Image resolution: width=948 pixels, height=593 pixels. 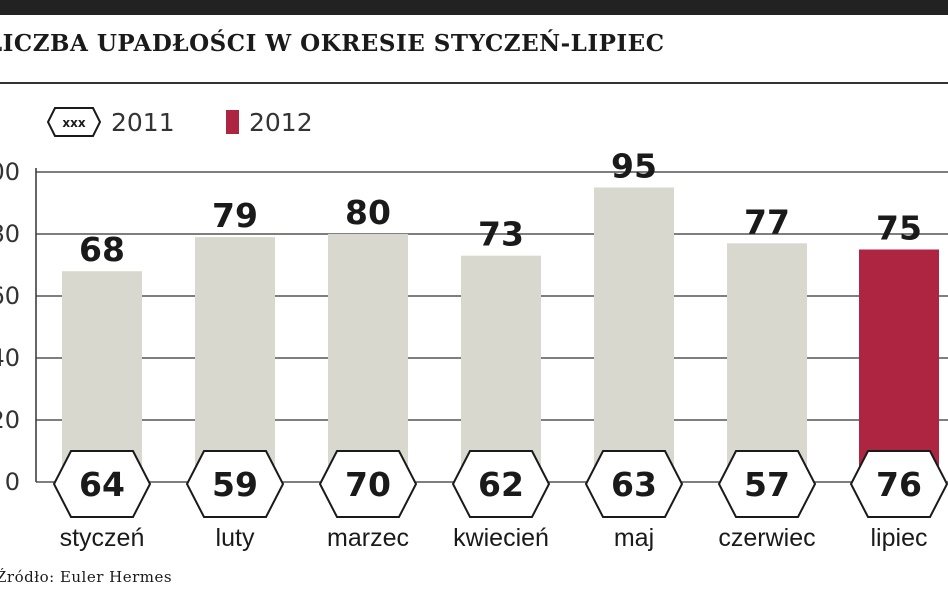 I want to click on legend-item-2011: xxx 2011, so click(x=111, y=122).